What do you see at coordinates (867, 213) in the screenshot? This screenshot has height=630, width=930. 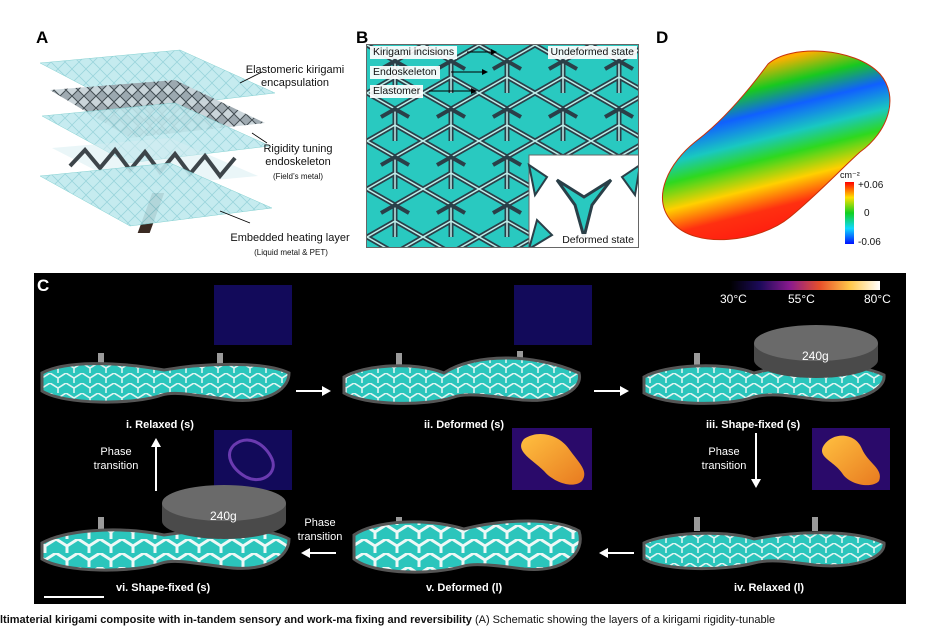 I see `colorbar-mid: 0` at bounding box center [867, 213].